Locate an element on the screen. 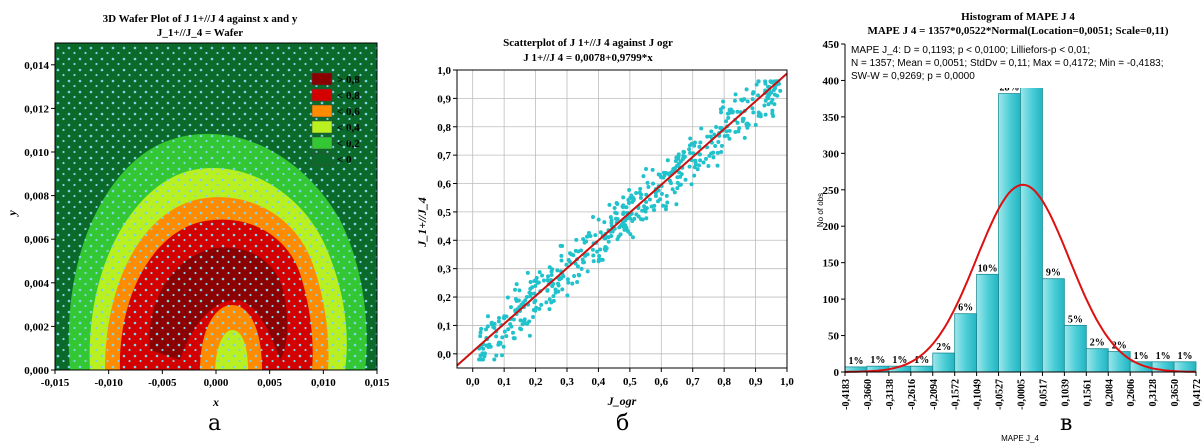 The image size is (1204, 445). legend-label: < 0,8 is located at coordinates (348, 96).